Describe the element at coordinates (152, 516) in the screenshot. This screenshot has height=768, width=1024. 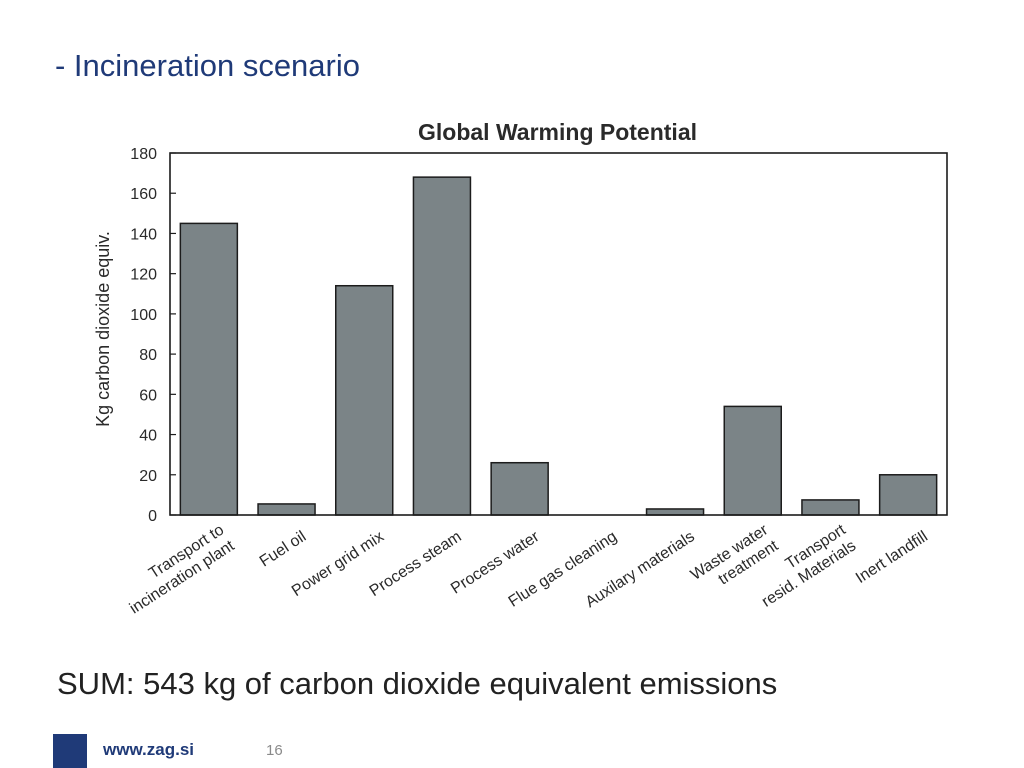
I see `y-tick-label: 0` at that location.